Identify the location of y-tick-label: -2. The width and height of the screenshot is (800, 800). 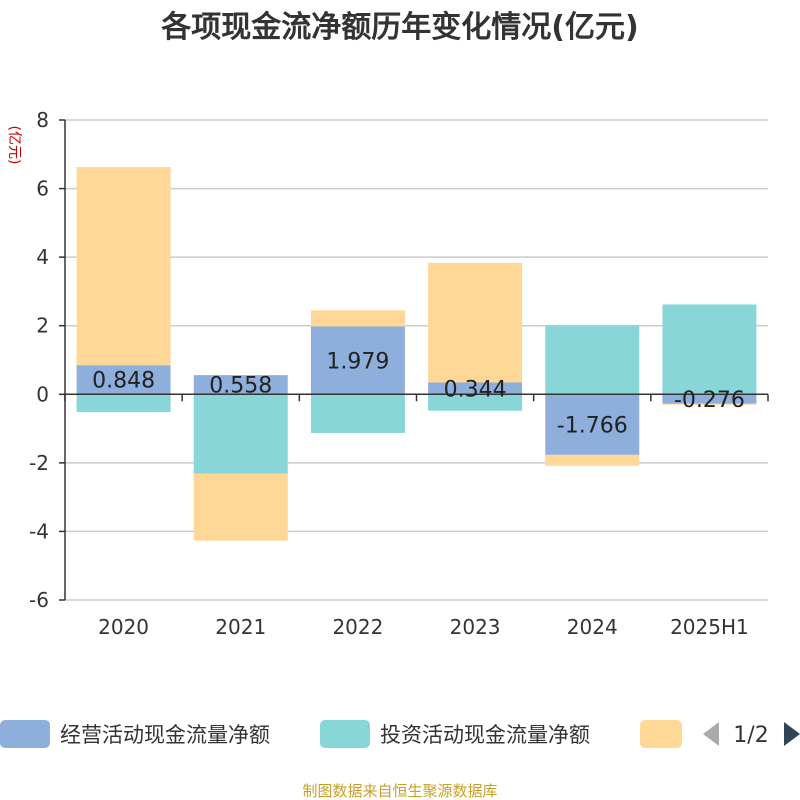
(39, 463).